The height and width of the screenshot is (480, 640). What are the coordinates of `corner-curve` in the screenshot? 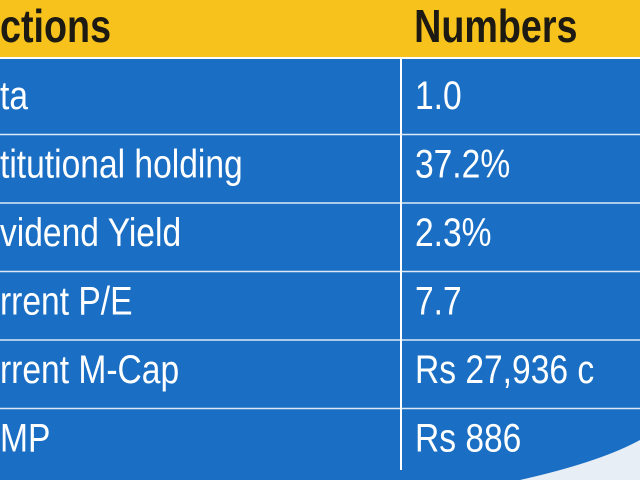 It's located at (580, 460).